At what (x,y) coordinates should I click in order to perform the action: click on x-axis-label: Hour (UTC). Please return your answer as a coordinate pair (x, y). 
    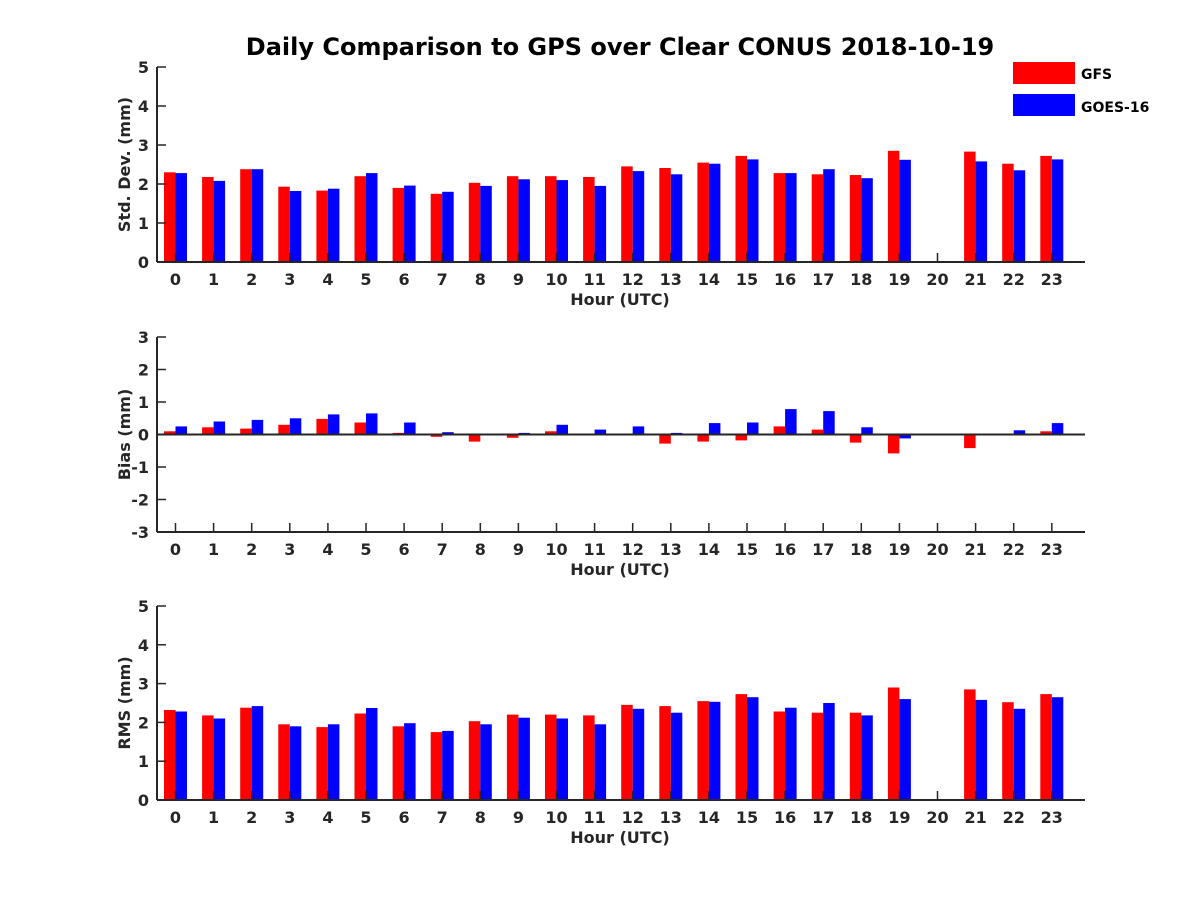
    Looking at the image, I should click on (620, 837).